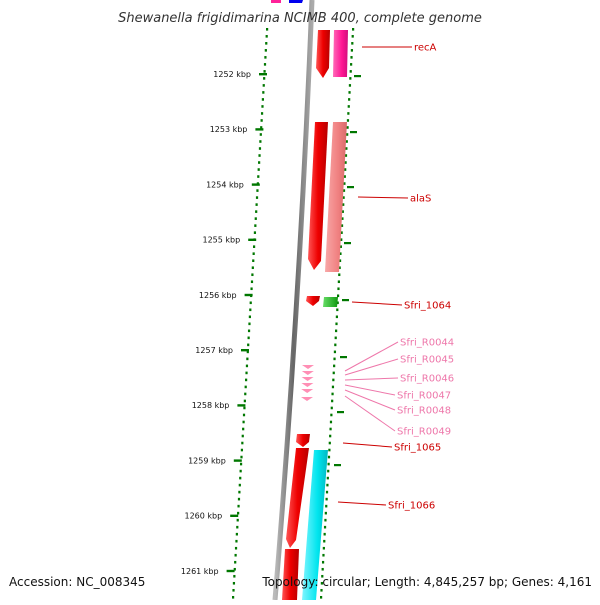  Describe the element at coordinates (420, 199) in the screenshot. I see `gene-label-alaS: alaS` at that location.